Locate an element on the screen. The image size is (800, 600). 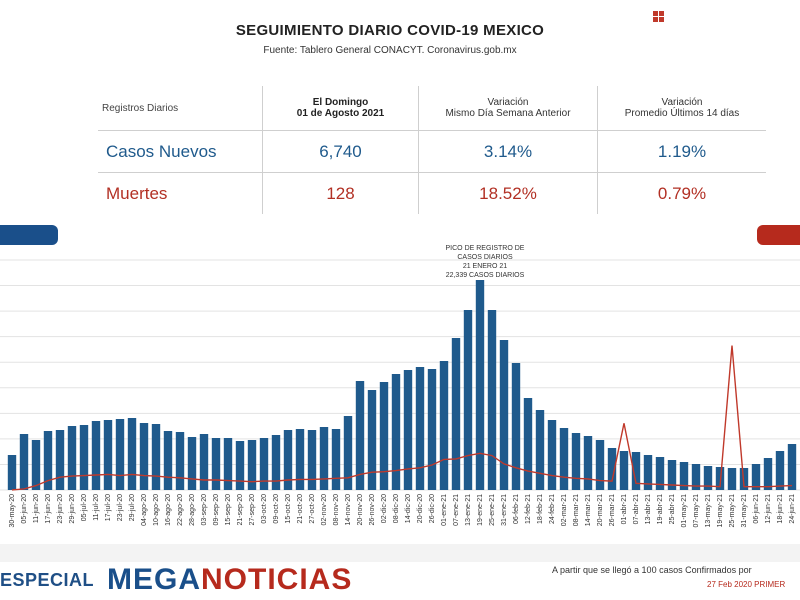
stats-row-cases: Casos Nuevos 6,740 3.14% 1.19% is located at coordinates (432, 151).